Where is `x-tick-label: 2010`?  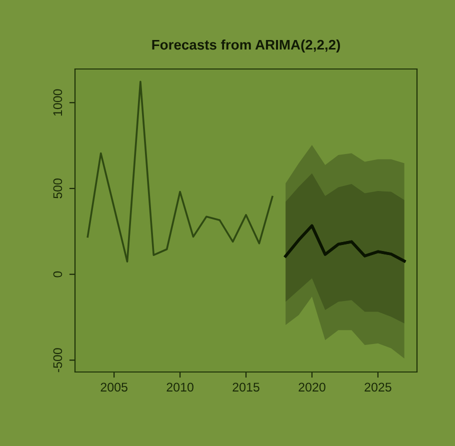 x-tick-label: 2010 is located at coordinates (180, 387).